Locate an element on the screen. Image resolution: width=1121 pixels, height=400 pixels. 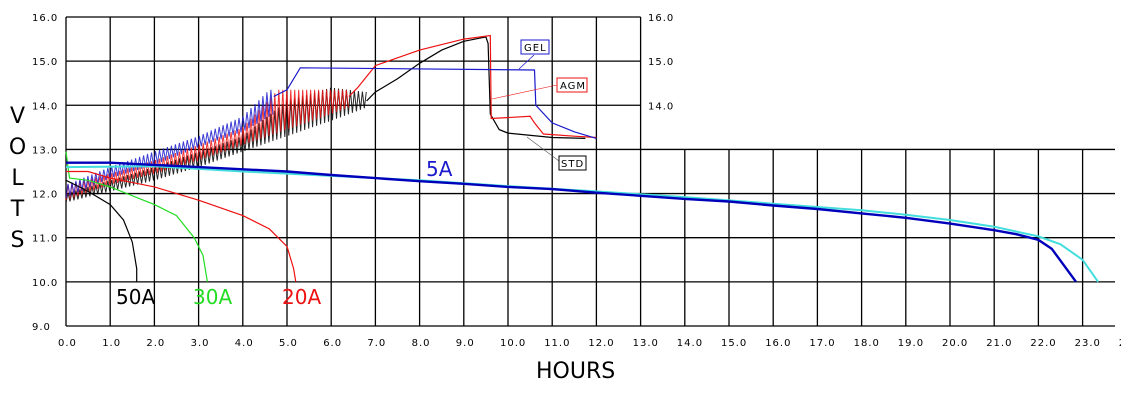
agm-leader is located at coordinates (524, 92).